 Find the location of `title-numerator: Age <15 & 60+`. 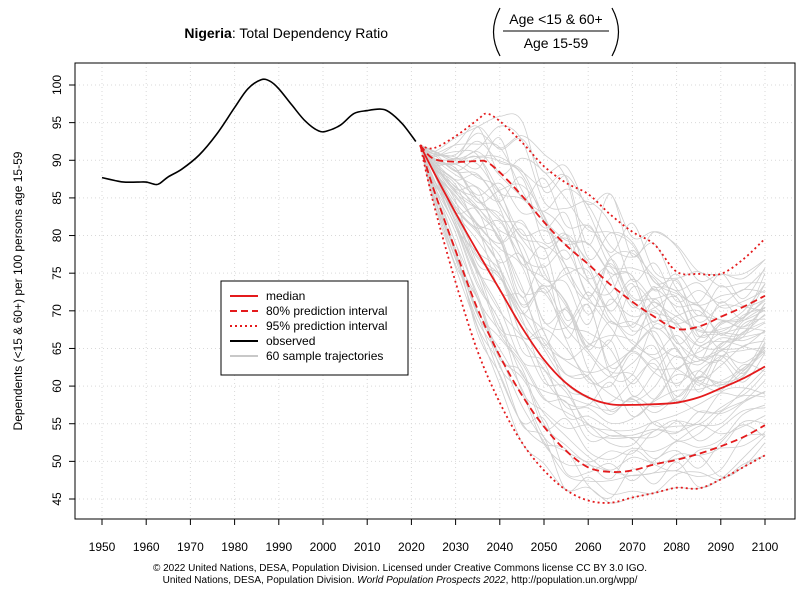

title-numerator: Age <15 & 60+ is located at coordinates (555, 19).